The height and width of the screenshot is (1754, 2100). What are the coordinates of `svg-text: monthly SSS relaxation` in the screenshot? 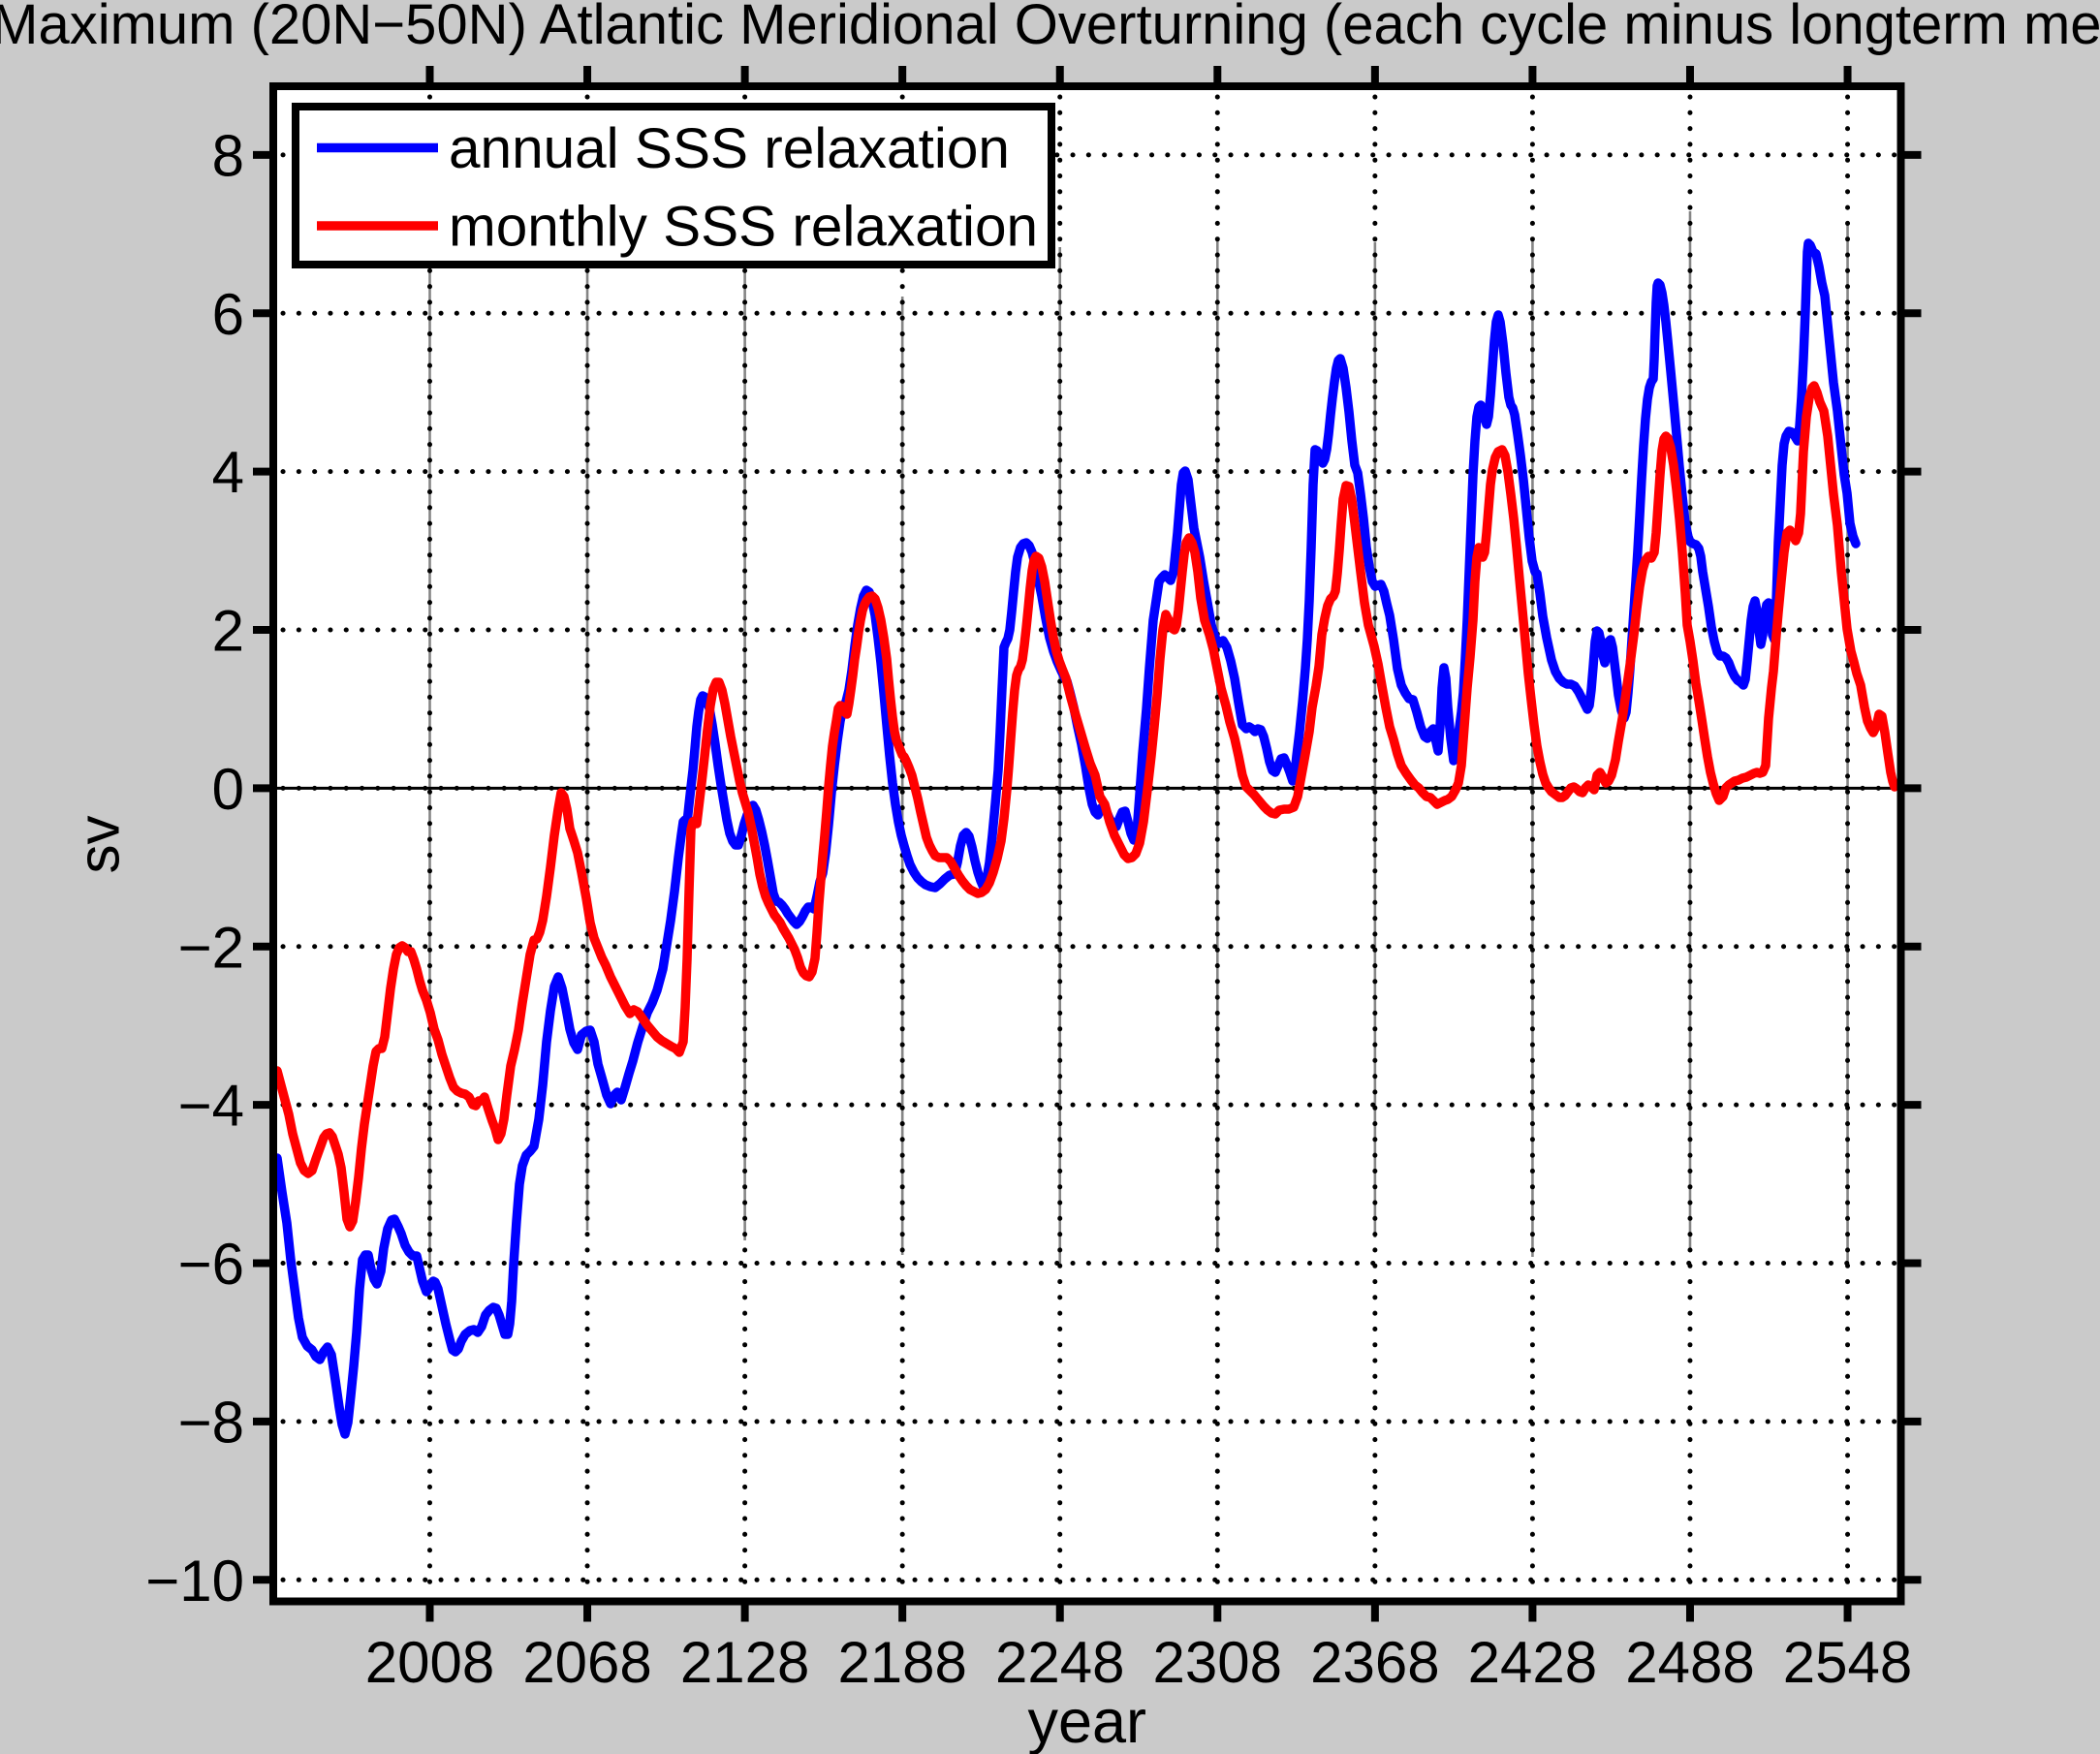 It's located at (743, 227).